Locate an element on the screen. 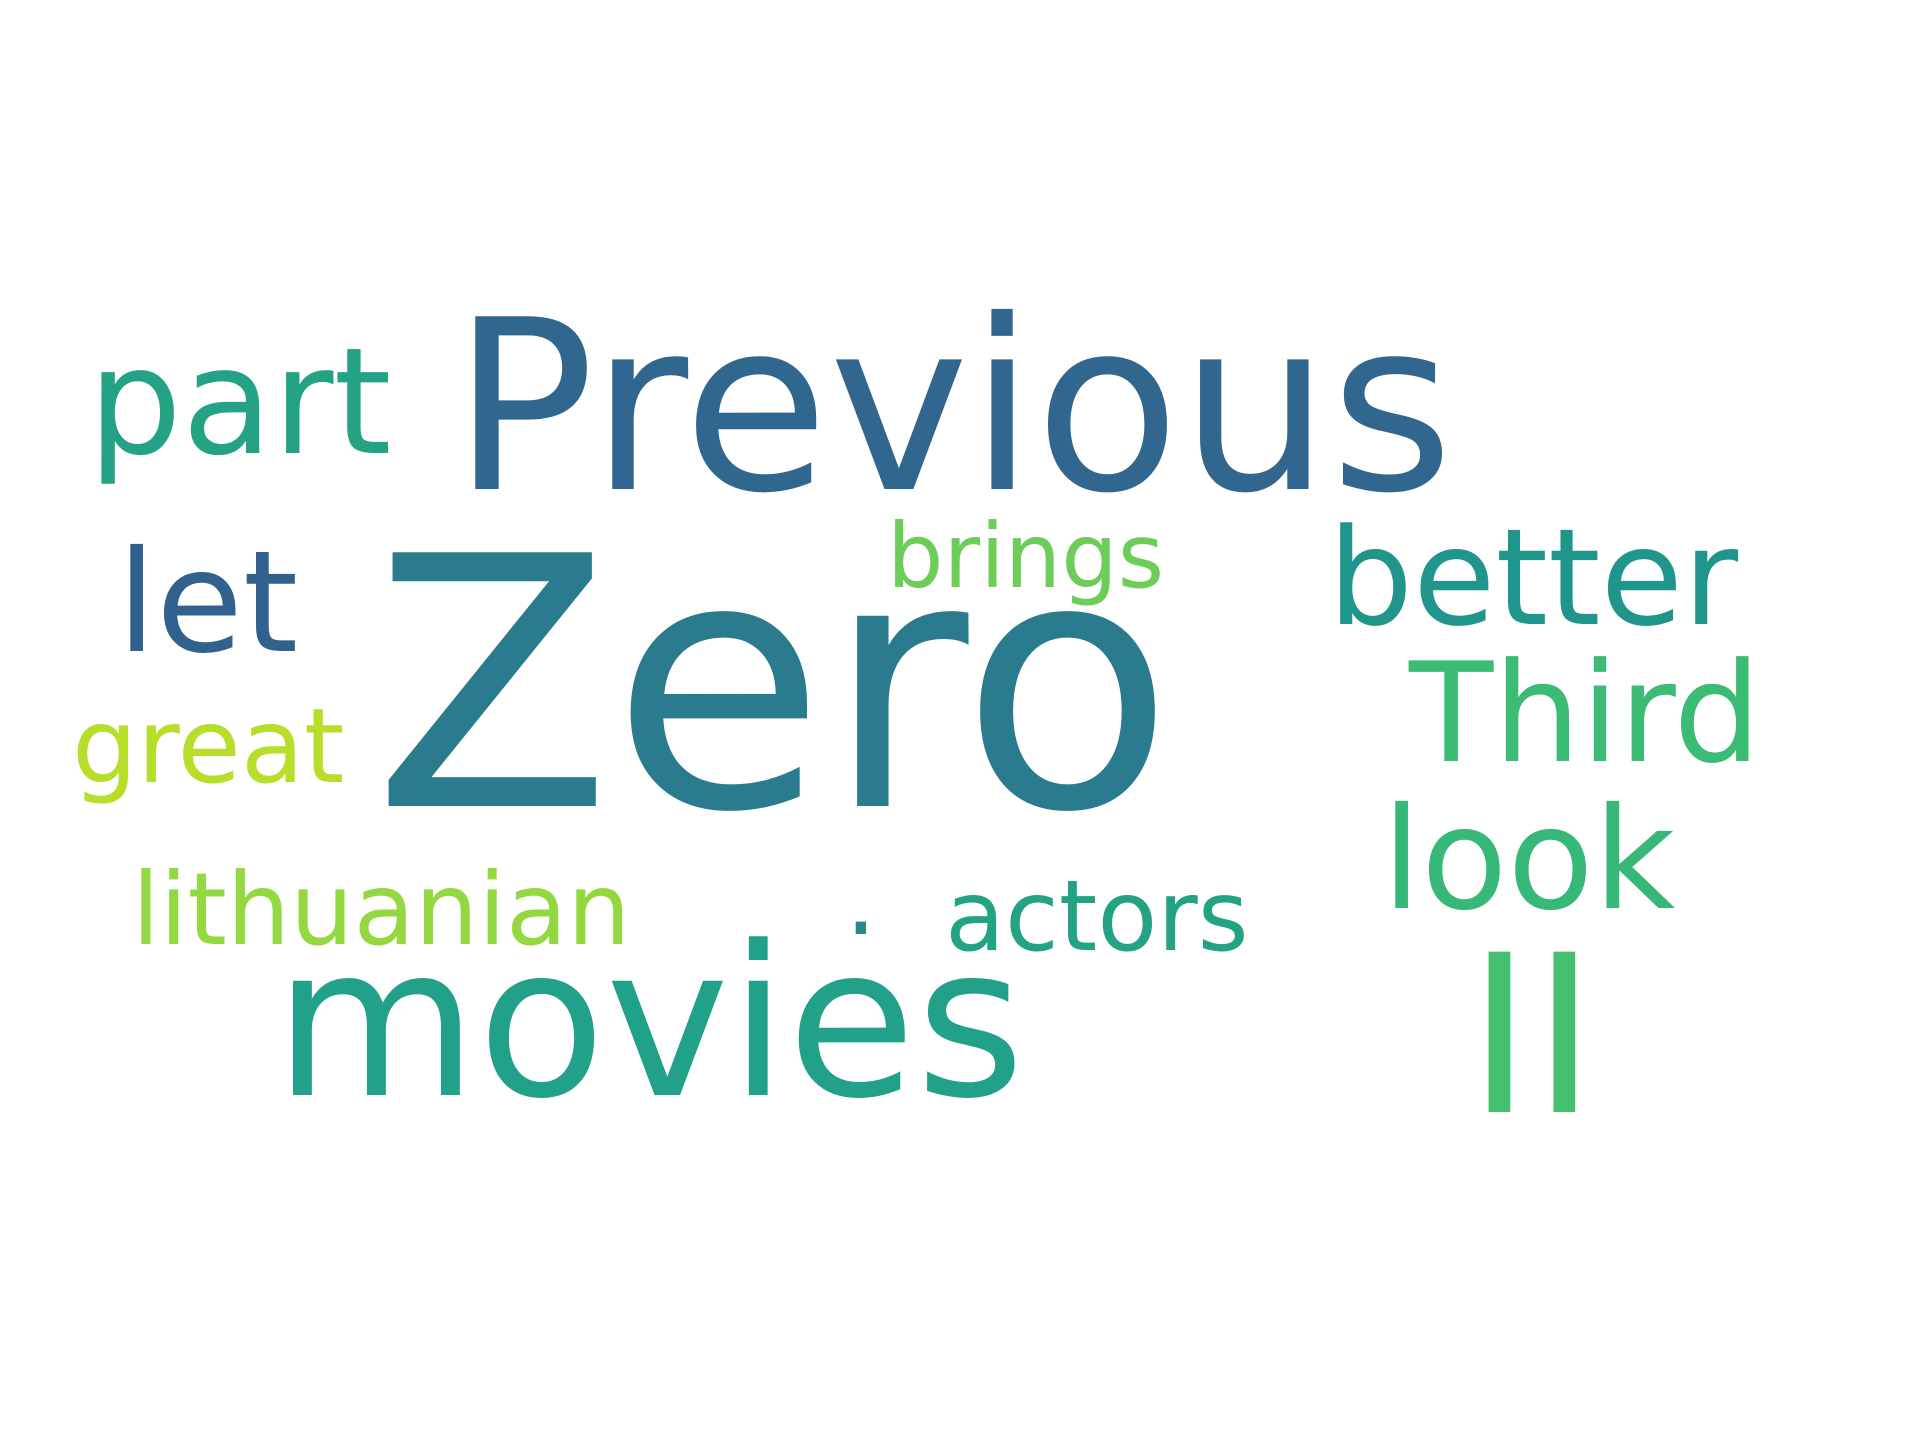  word-zero: Zero is located at coordinates (773, 686).